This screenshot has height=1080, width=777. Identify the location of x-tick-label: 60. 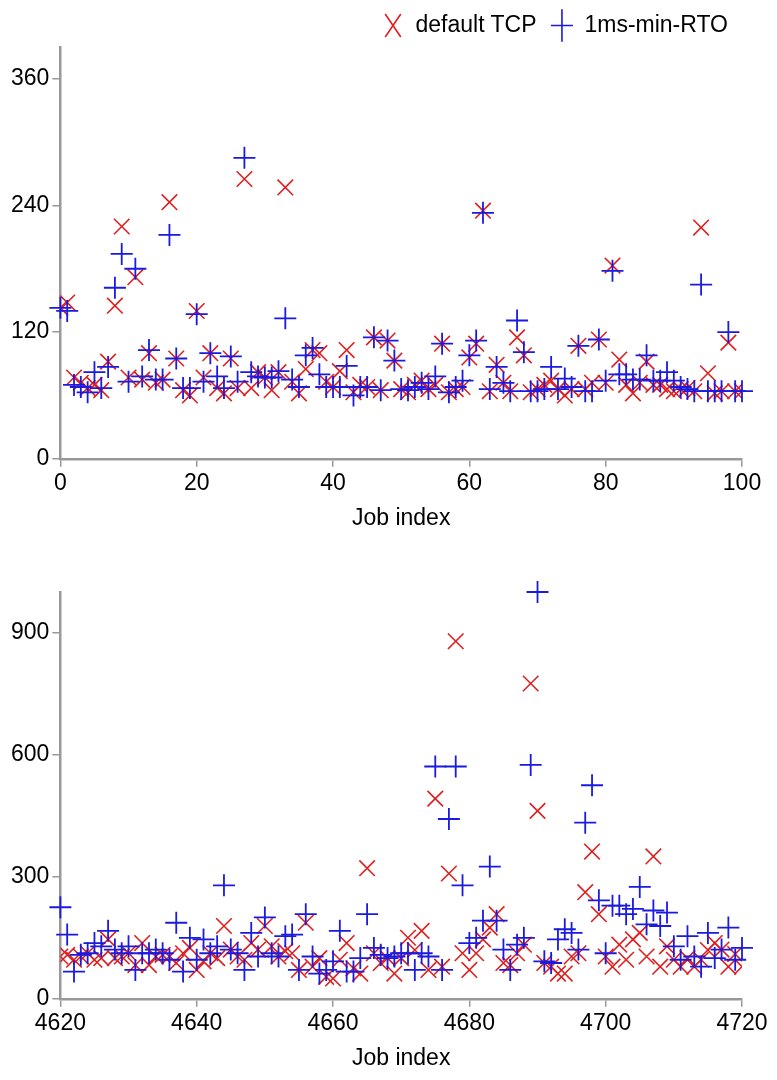
(469, 481).